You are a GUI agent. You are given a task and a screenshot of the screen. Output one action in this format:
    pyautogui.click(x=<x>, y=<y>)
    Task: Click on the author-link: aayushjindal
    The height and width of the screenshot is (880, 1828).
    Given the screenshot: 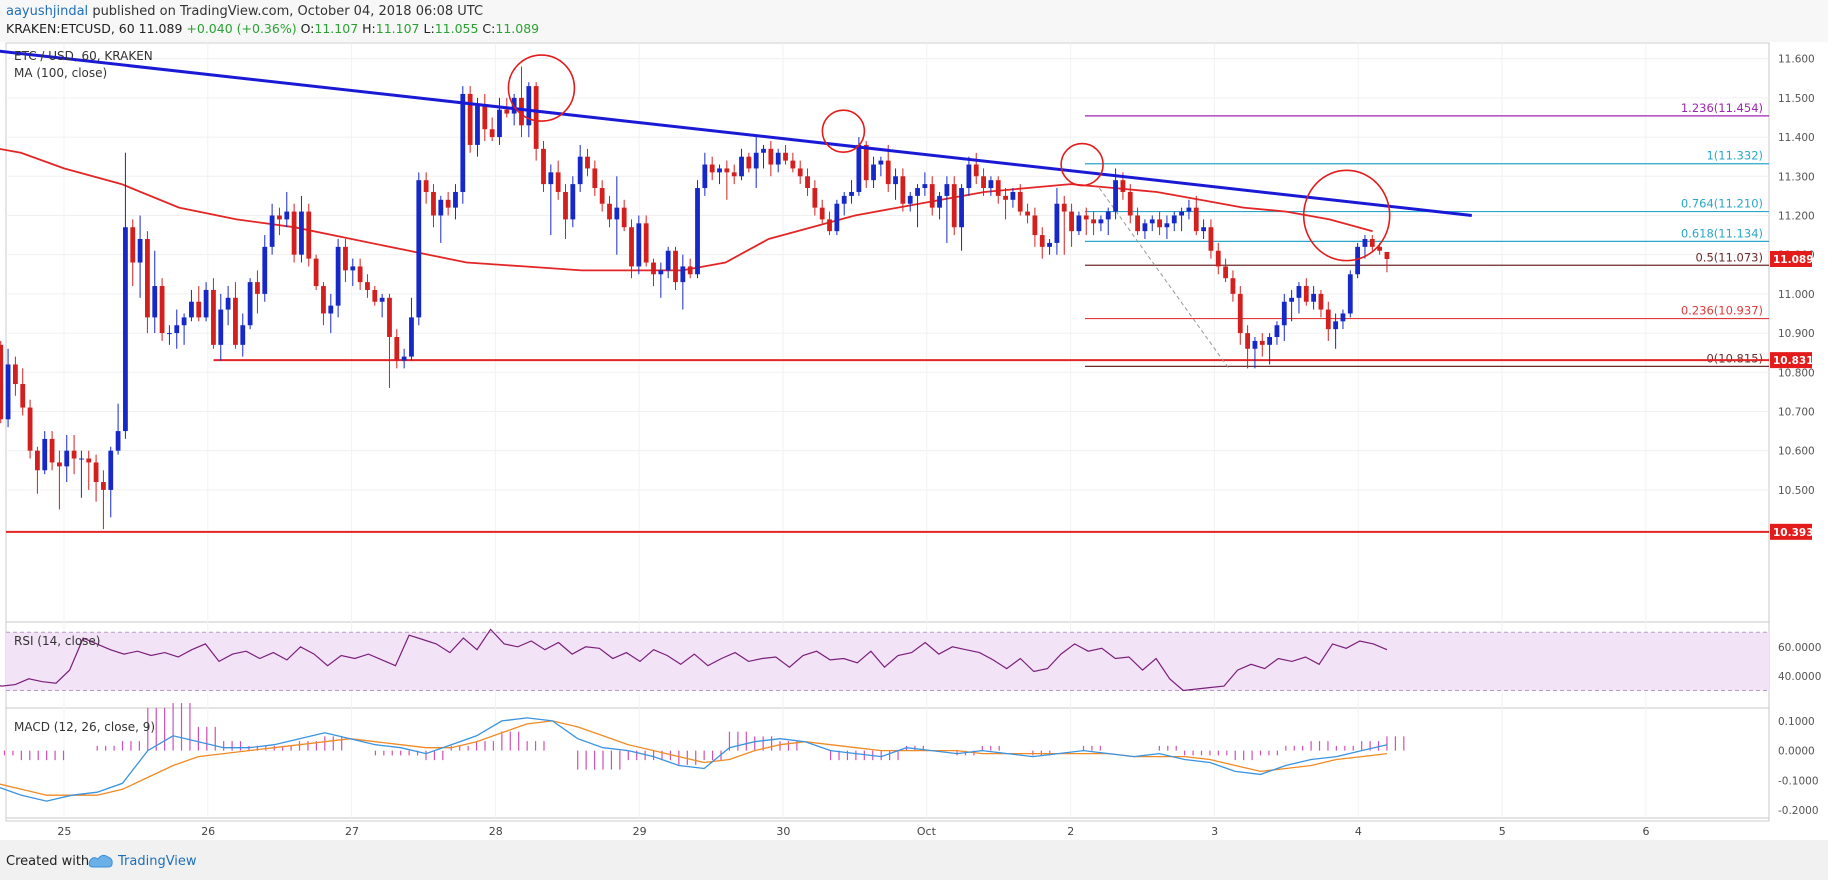 What is the action you would take?
    pyautogui.click(x=47, y=11)
    